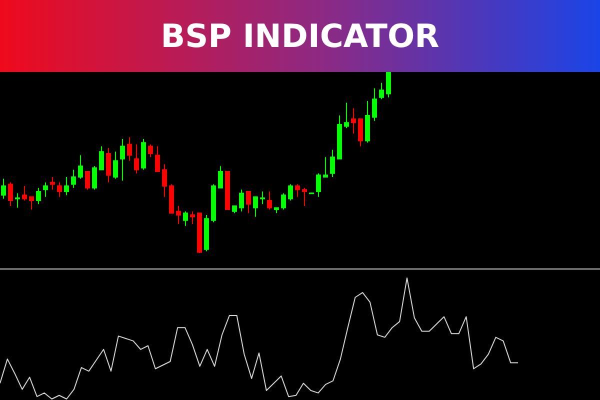  I want to click on chart-title: BSP INDICATOR, so click(300, 36).